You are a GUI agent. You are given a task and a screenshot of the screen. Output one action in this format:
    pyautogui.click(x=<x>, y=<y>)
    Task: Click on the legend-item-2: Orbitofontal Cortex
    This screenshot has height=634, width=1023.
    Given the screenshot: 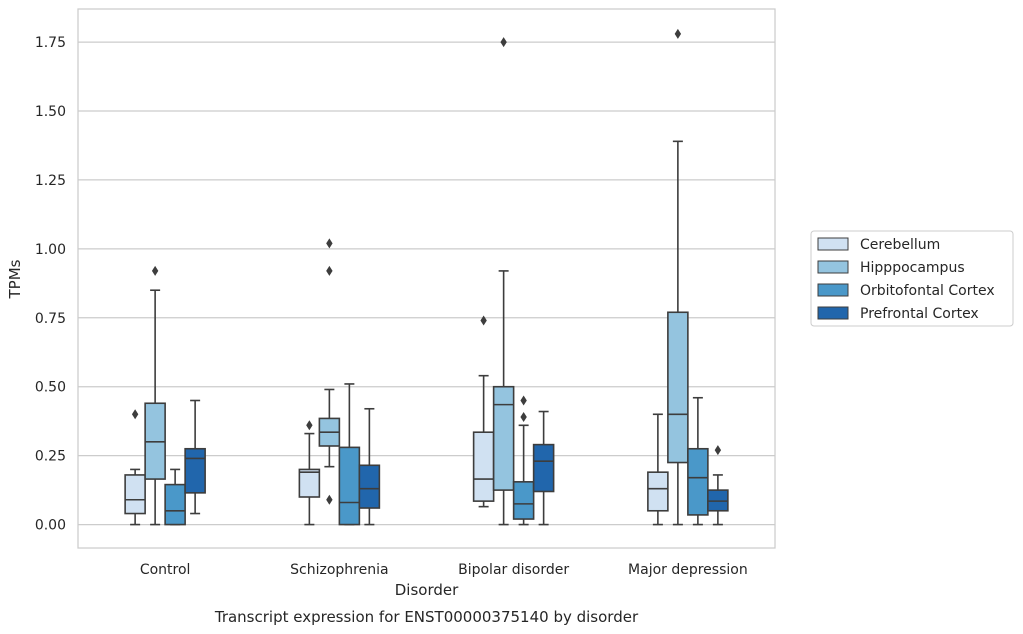 What is the action you would take?
    pyautogui.click(x=906, y=291)
    